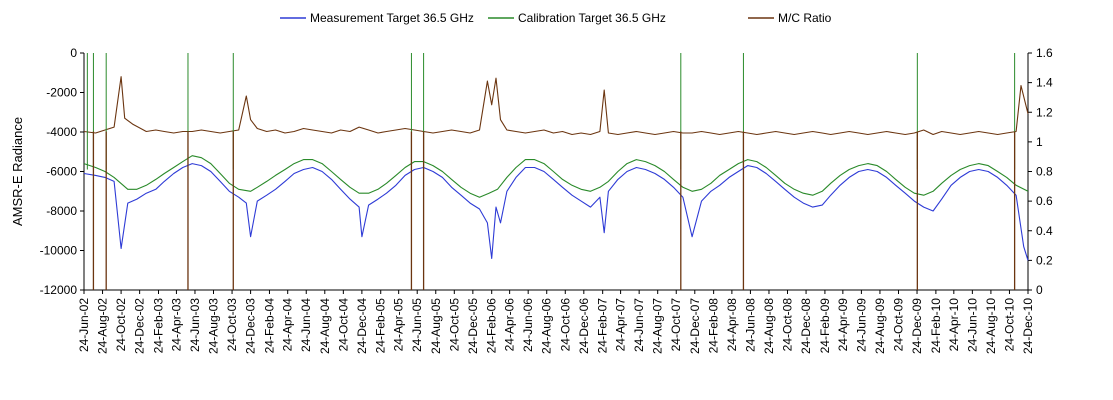  Describe the element at coordinates (1044, 112) in the screenshot. I see `y2-tick-label: 1.2` at that location.